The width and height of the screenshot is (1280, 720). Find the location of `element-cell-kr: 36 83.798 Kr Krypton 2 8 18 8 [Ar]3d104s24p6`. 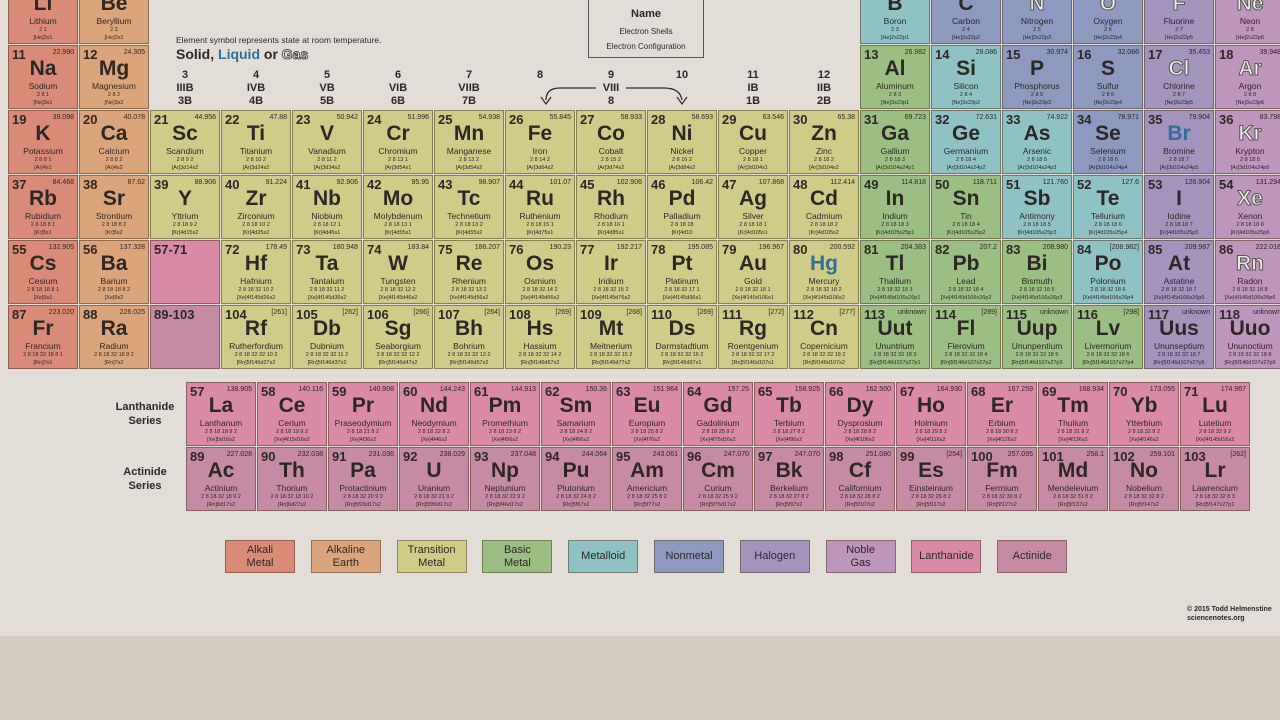

element-cell-kr: 36 83.798 Kr Krypton 2 8 18 8 [Ar]3d104s24p6 is located at coordinates (1247, 142).